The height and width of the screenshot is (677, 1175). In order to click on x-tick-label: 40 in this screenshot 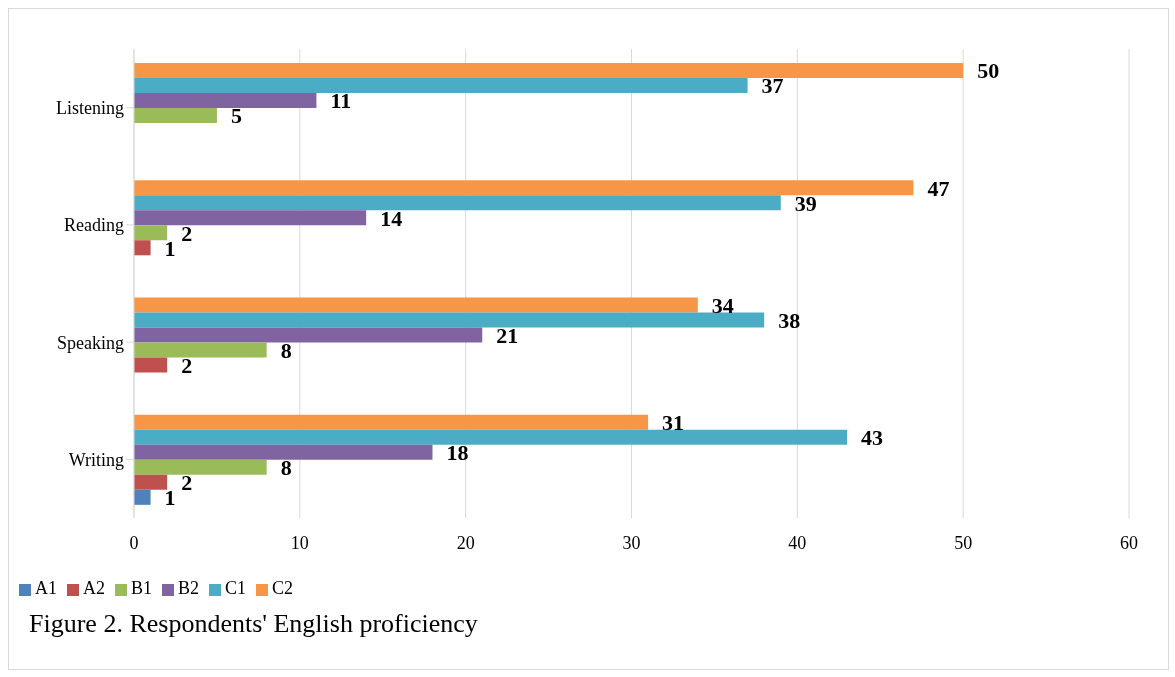, I will do `click(797, 542)`.